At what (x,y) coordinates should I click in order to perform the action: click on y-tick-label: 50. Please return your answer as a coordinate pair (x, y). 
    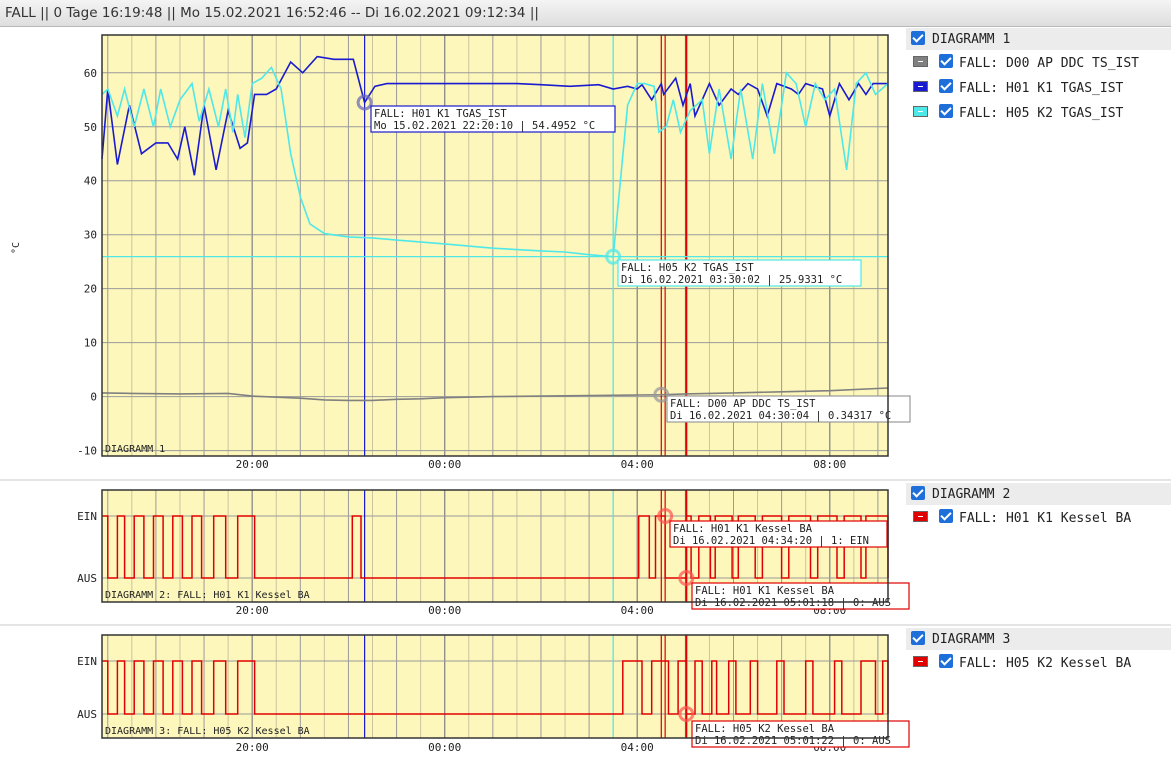
    Looking at the image, I should click on (90, 127).